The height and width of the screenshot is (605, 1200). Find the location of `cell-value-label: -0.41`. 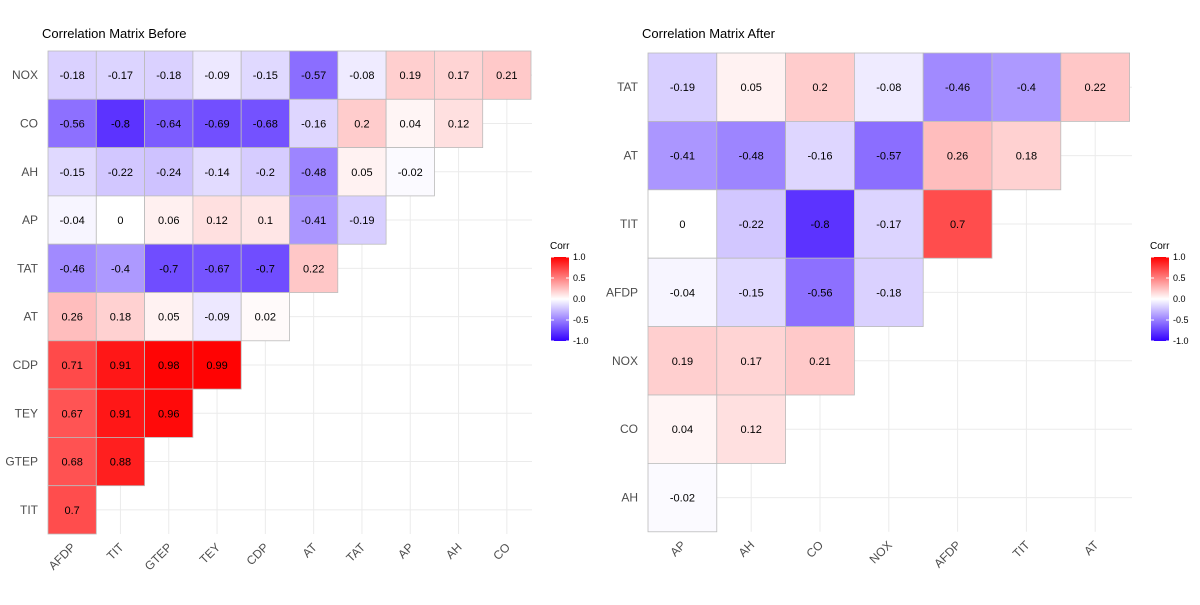

cell-value-label: -0.41 is located at coordinates (313, 221).